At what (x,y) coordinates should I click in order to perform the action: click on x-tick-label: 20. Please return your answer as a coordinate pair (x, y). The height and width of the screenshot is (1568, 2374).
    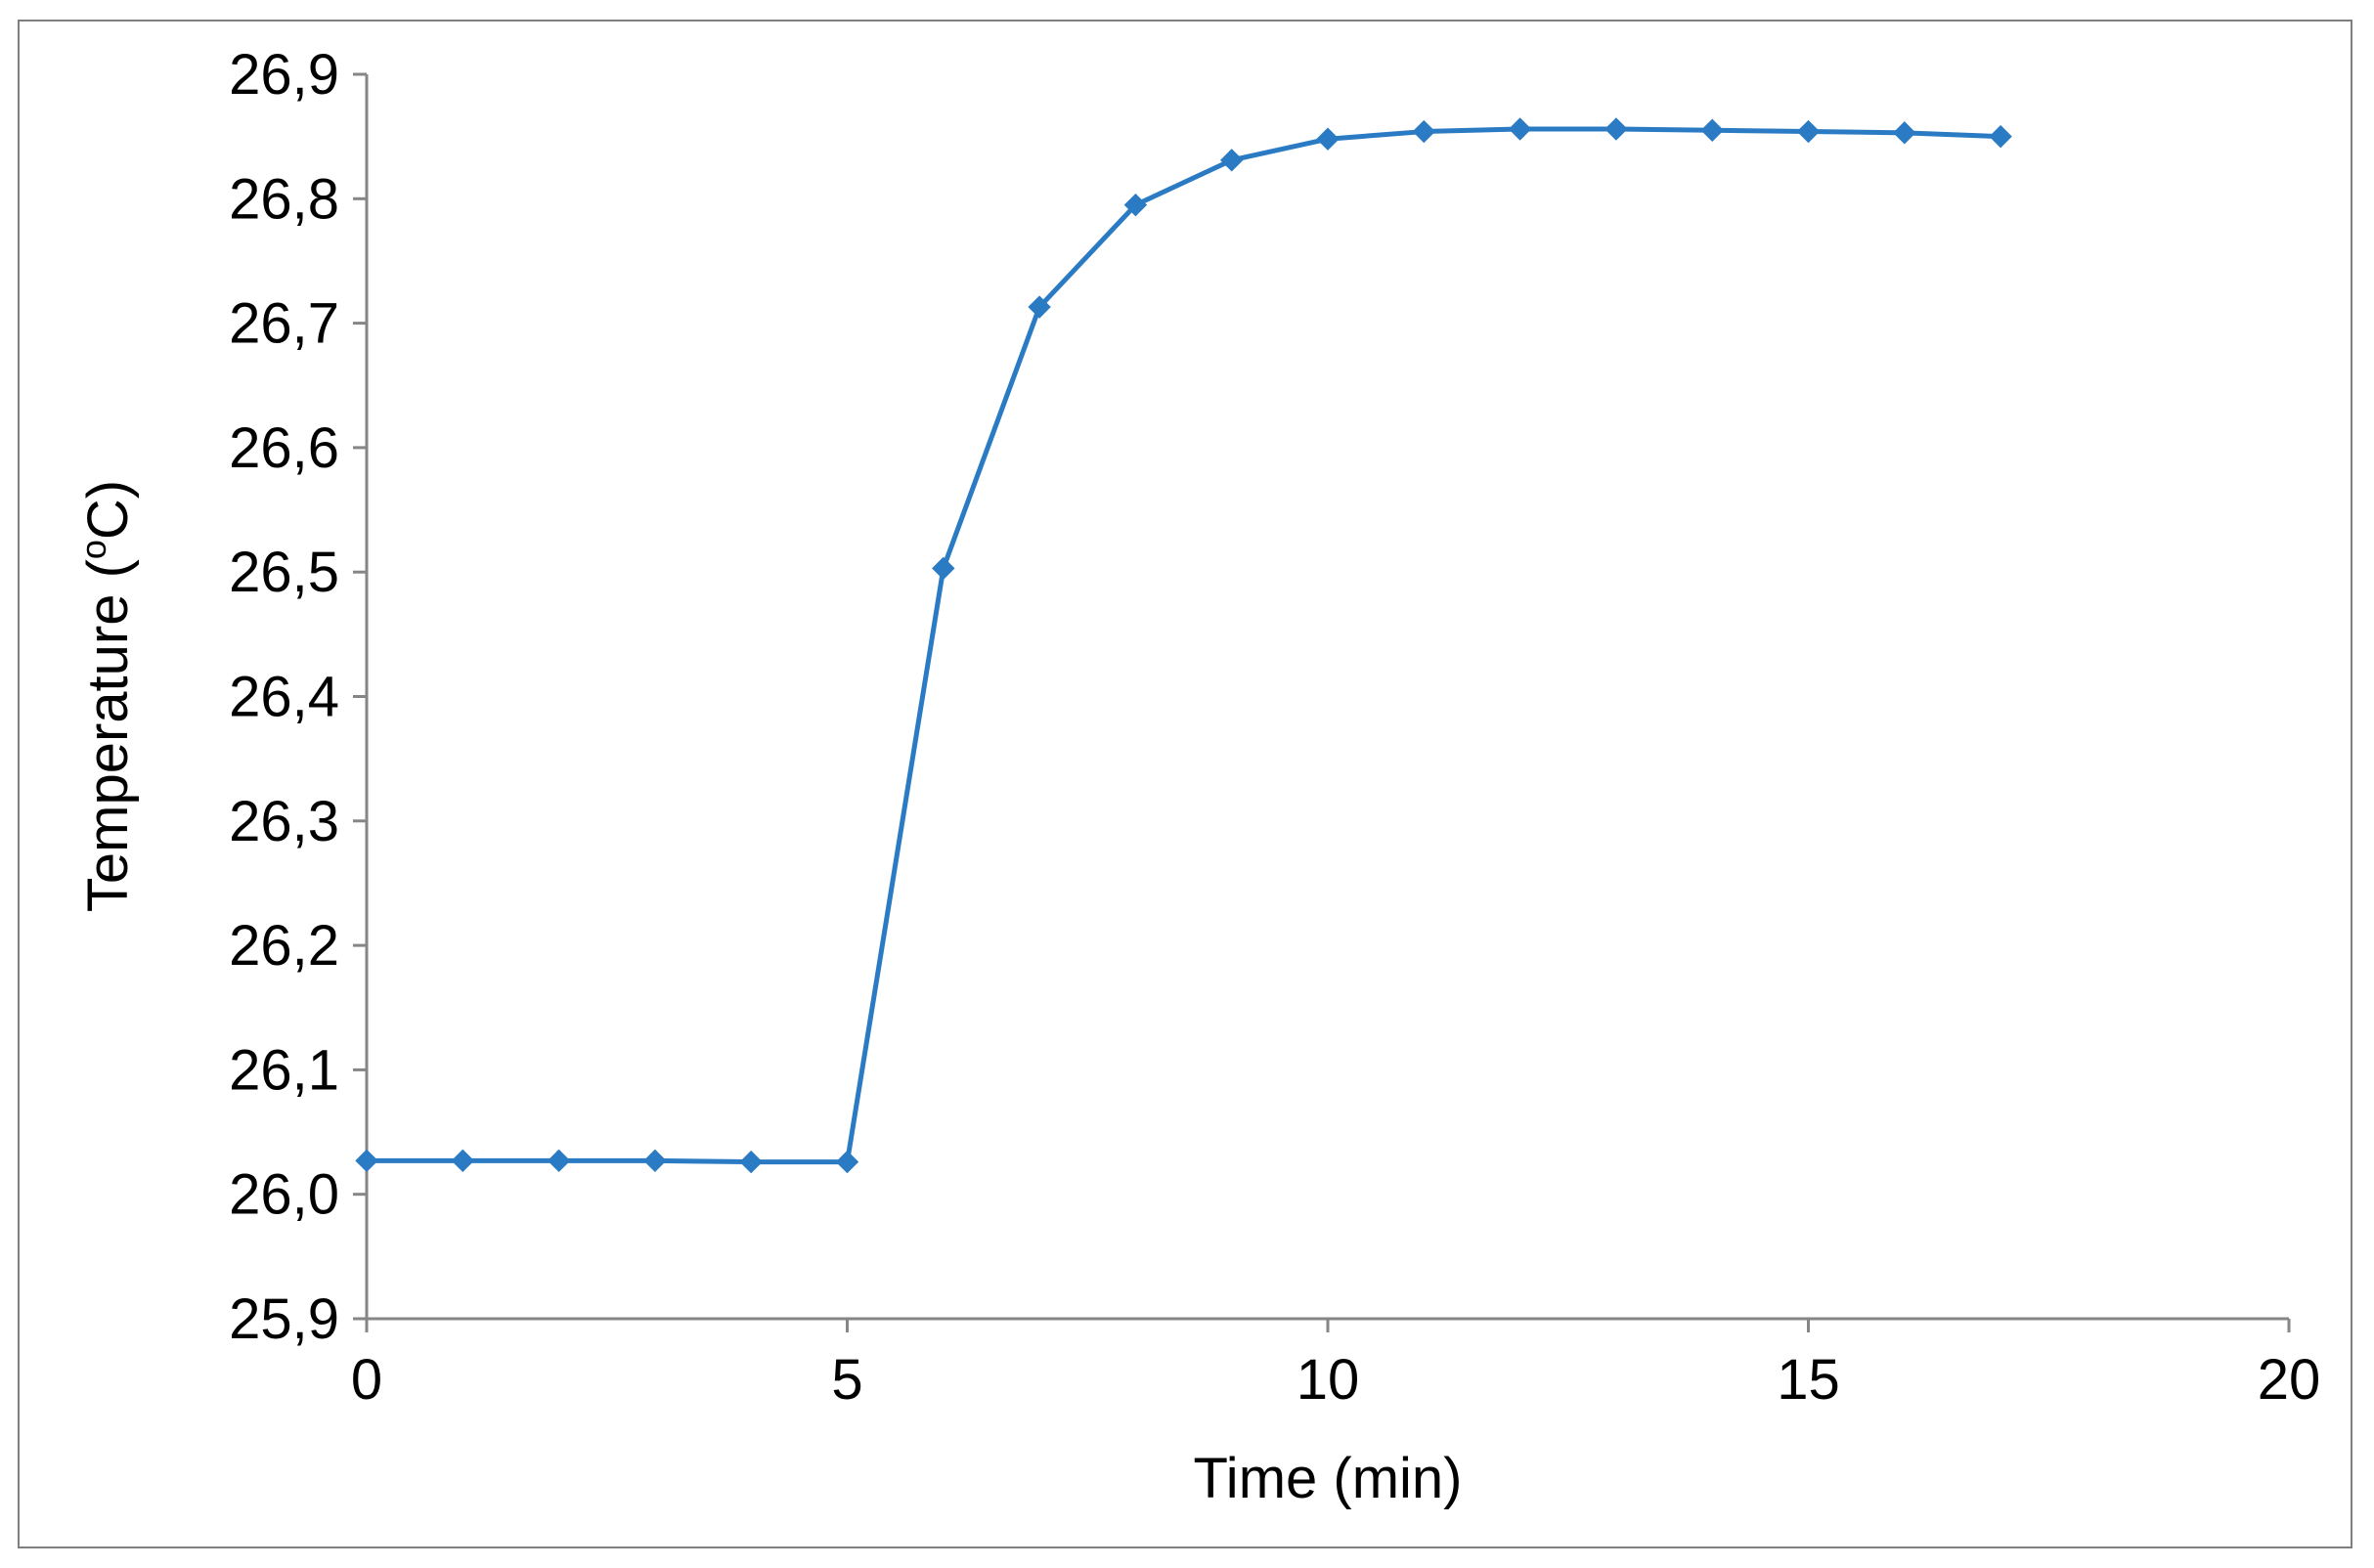
    Looking at the image, I should click on (2289, 1380).